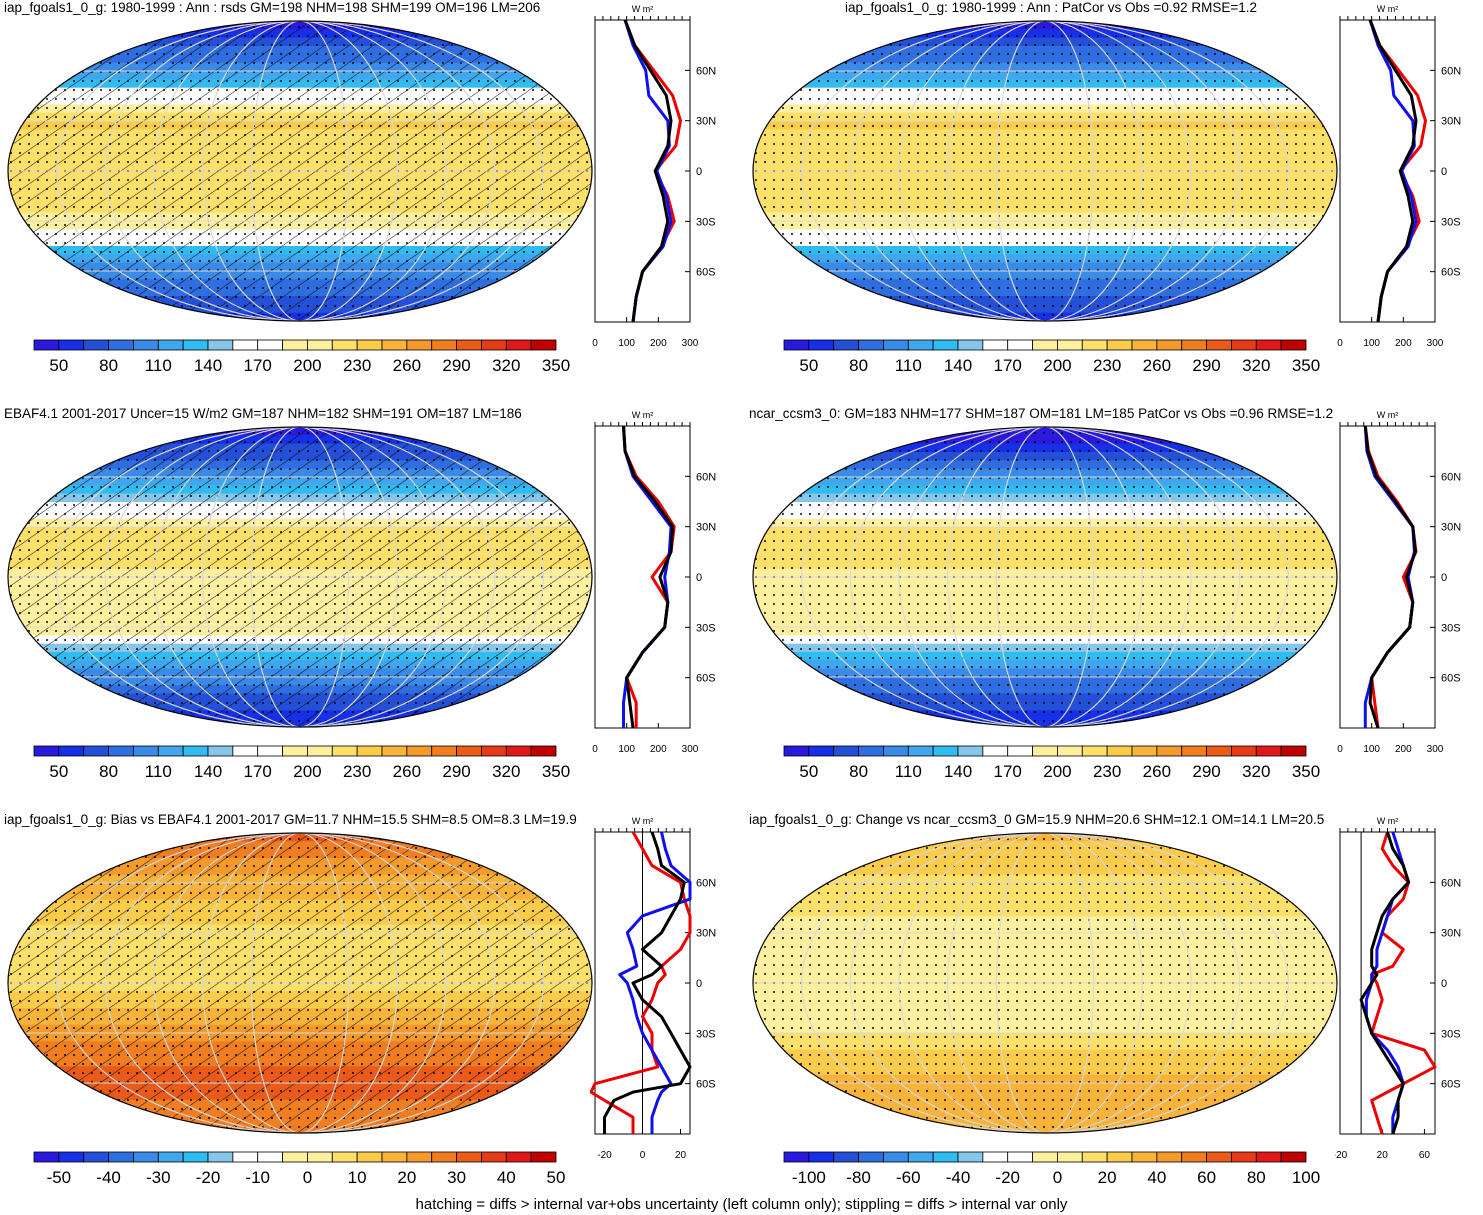  Describe the element at coordinates (858, 771) in the screenshot. I see `colorbar-tick-label: 80` at that location.